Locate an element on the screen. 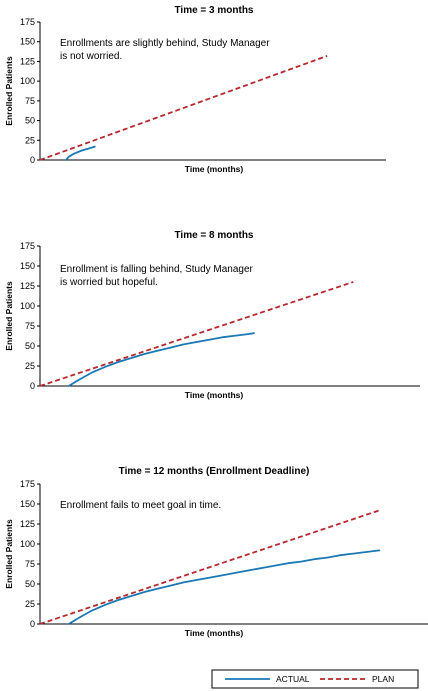 This screenshot has width=428, height=691. legend-box is located at coordinates (315, 679).